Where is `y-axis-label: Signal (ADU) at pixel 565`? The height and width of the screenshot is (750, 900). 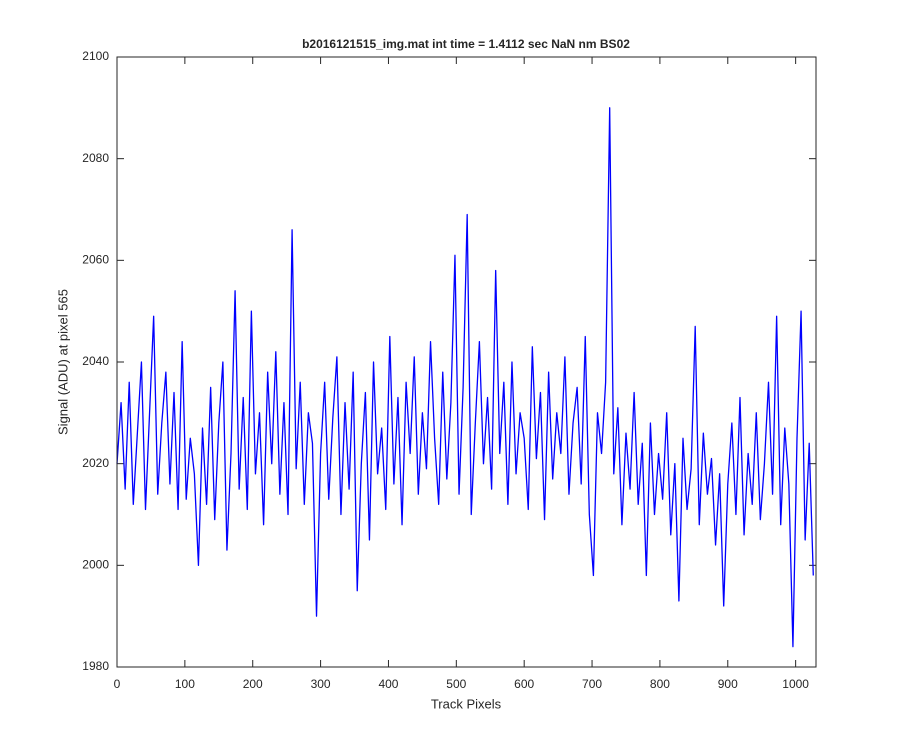
y-axis-label: Signal (ADU) at pixel 565 is located at coordinates (62, 362).